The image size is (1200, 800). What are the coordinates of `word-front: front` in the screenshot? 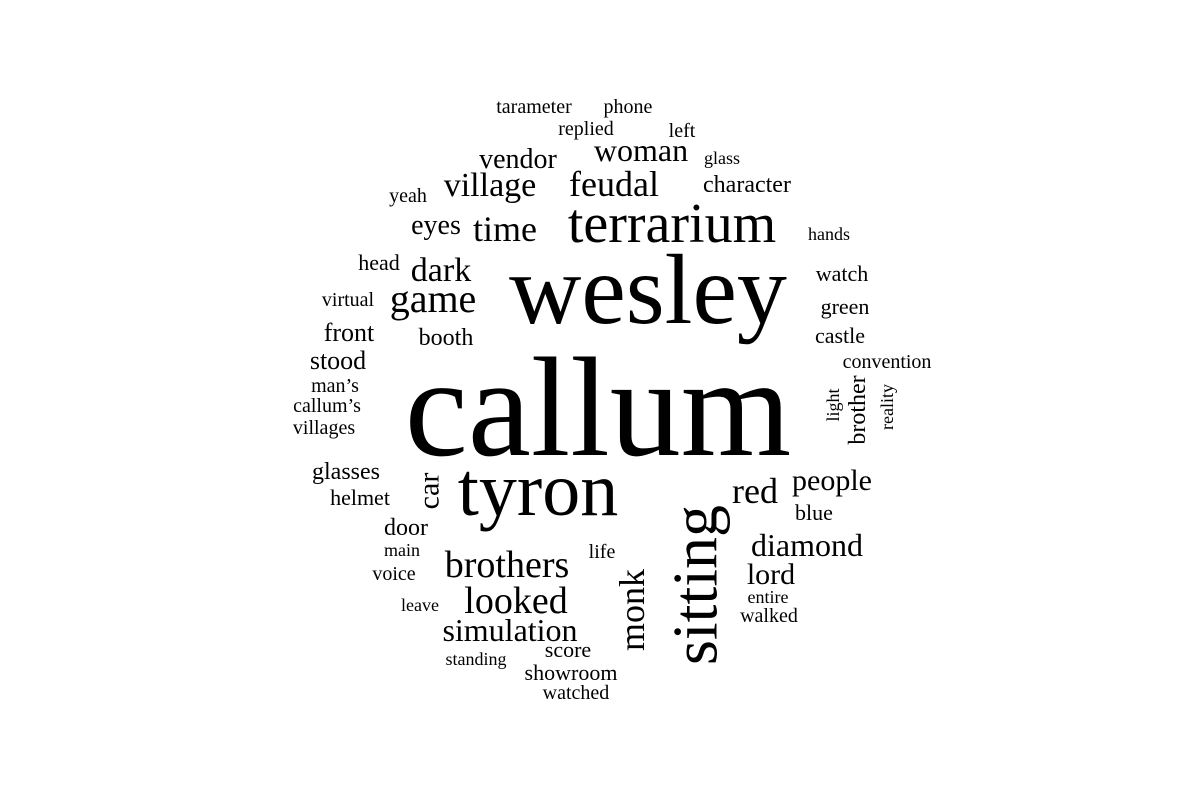 It's located at (349, 332).